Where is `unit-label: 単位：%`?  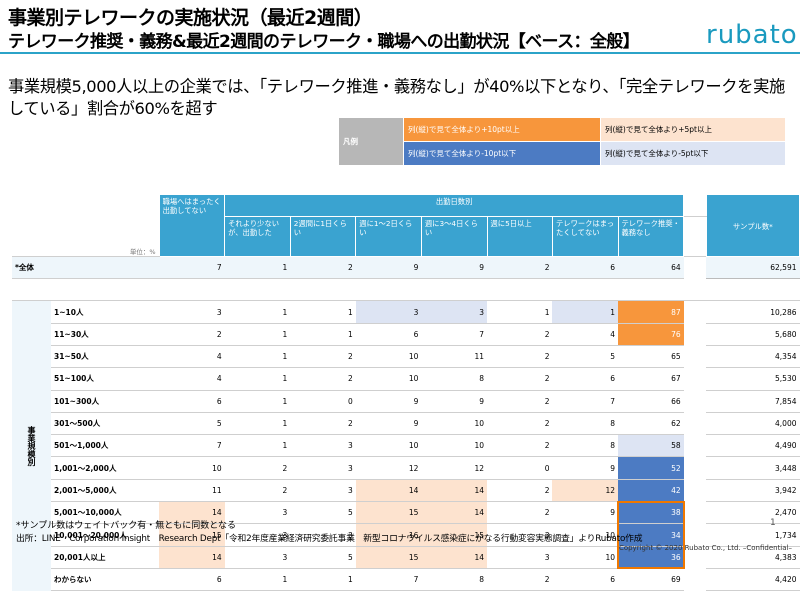 unit-label: 単位：% is located at coordinates (86, 225).